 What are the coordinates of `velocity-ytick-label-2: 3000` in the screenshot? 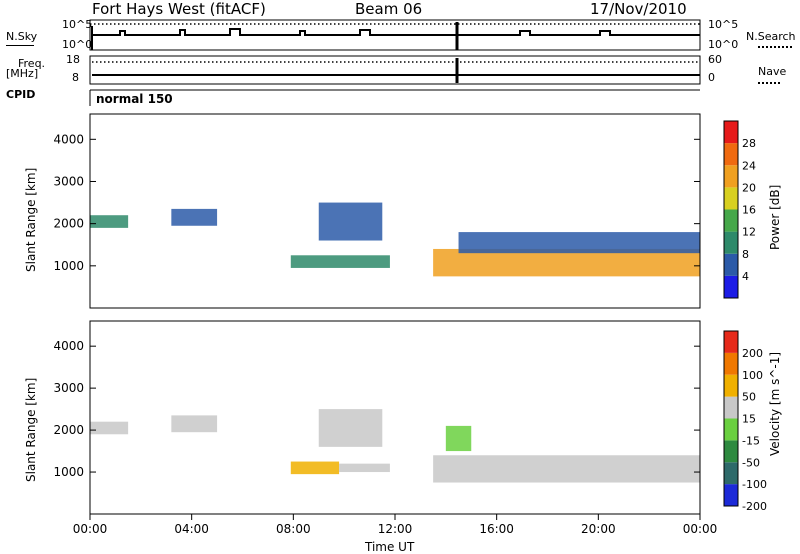 It's located at (68, 388).